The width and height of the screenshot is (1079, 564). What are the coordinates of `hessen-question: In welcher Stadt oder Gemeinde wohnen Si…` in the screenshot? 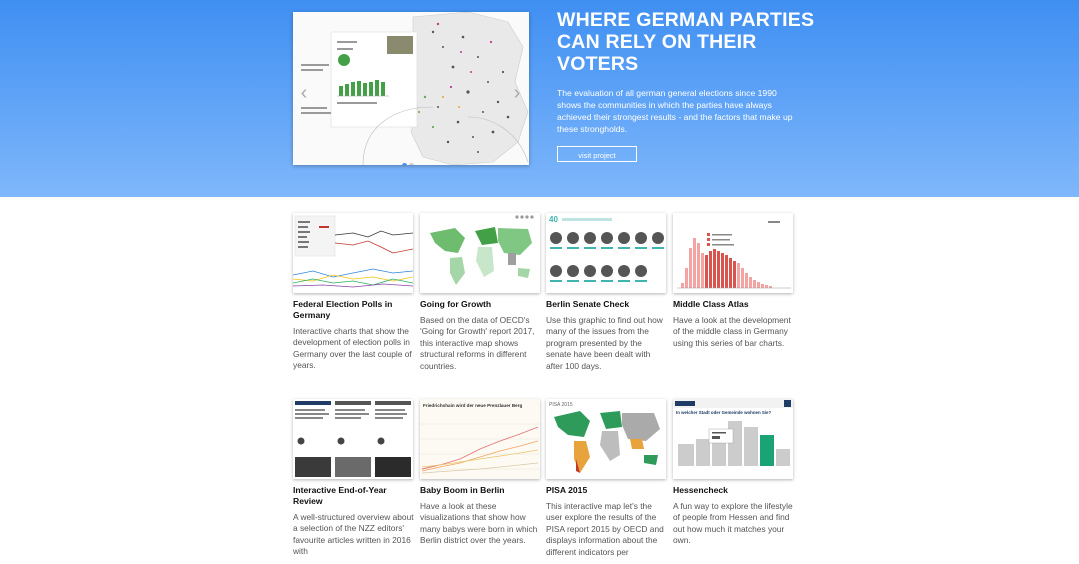 It's located at (723, 412).